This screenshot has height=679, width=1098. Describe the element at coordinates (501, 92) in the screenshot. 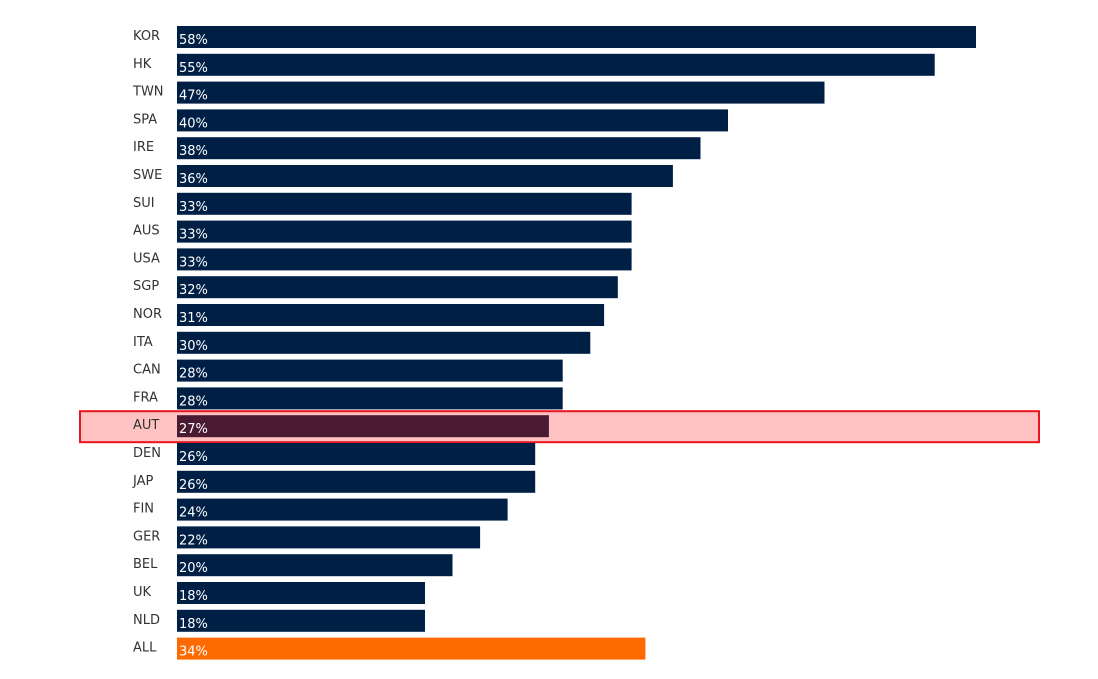

I see `bar-twn` at that location.